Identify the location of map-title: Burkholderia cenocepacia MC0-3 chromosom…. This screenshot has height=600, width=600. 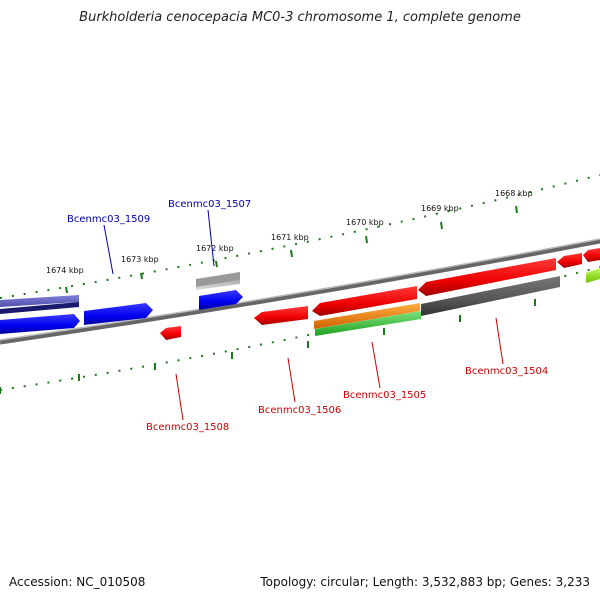
(300, 17).